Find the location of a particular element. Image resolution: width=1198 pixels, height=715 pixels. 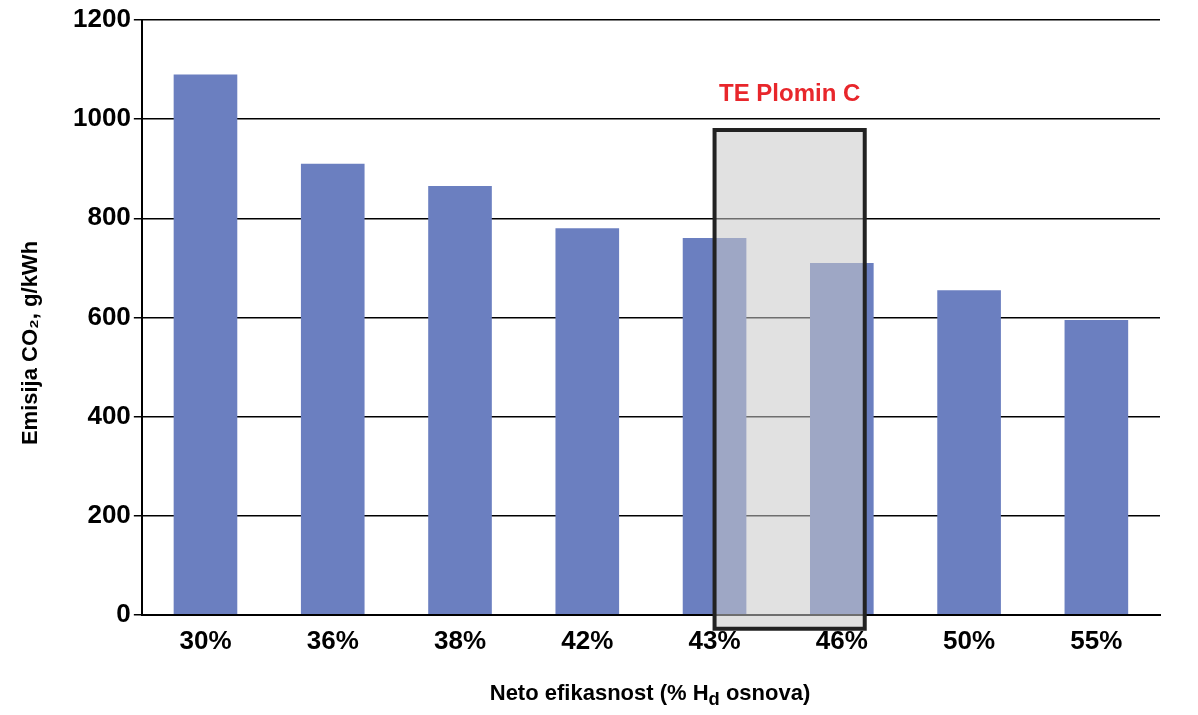

x-tick-label: 50% is located at coordinates (969, 639).